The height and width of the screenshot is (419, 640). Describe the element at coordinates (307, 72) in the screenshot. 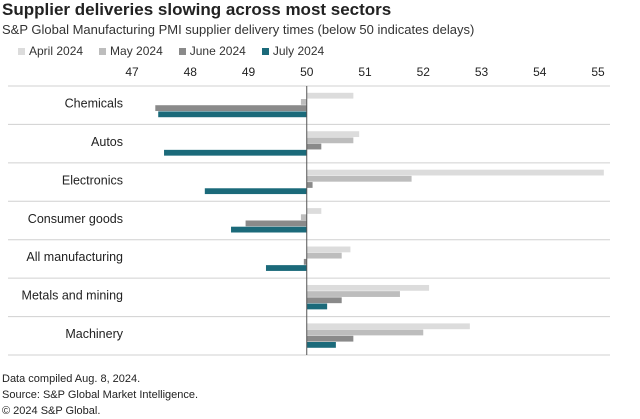

I see `x-tick-label: 50` at that location.